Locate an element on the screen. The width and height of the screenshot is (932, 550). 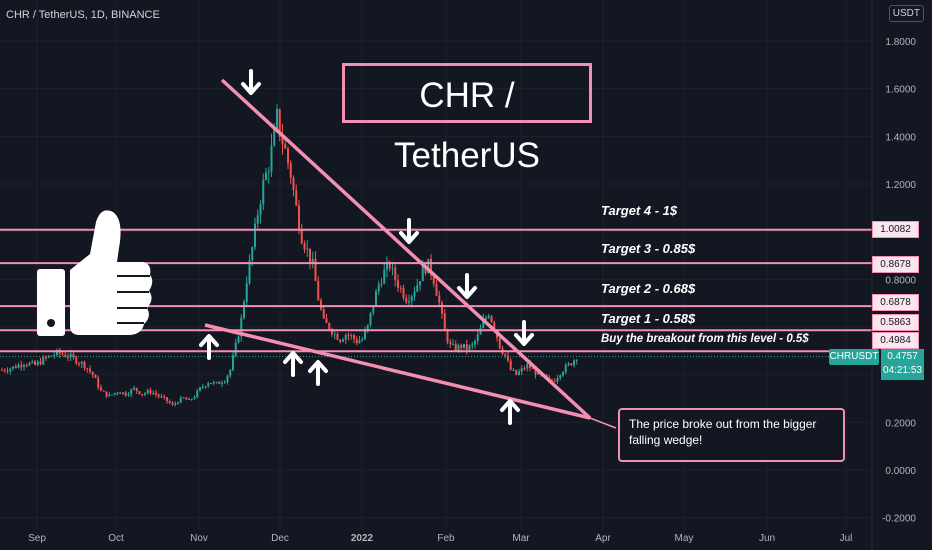
price-tag-target-4: 1.0082 is located at coordinates (895, 229).